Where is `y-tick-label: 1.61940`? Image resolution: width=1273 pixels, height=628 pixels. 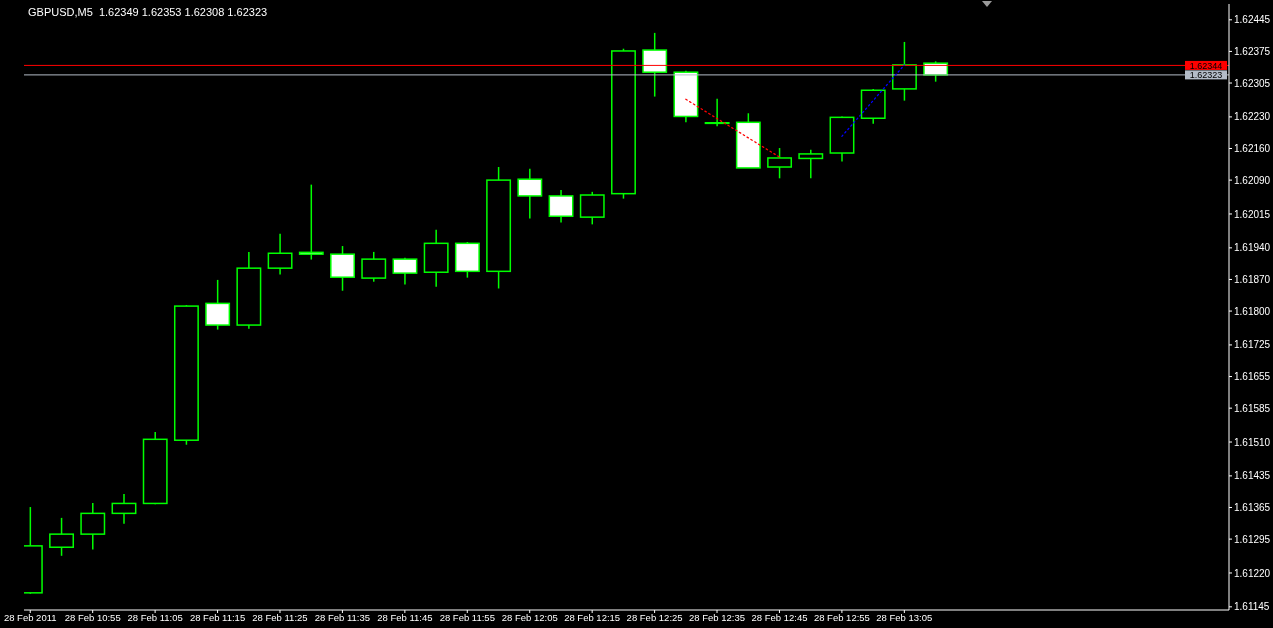 y-tick-label: 1.61940 is located at coordinates (1252, 248).